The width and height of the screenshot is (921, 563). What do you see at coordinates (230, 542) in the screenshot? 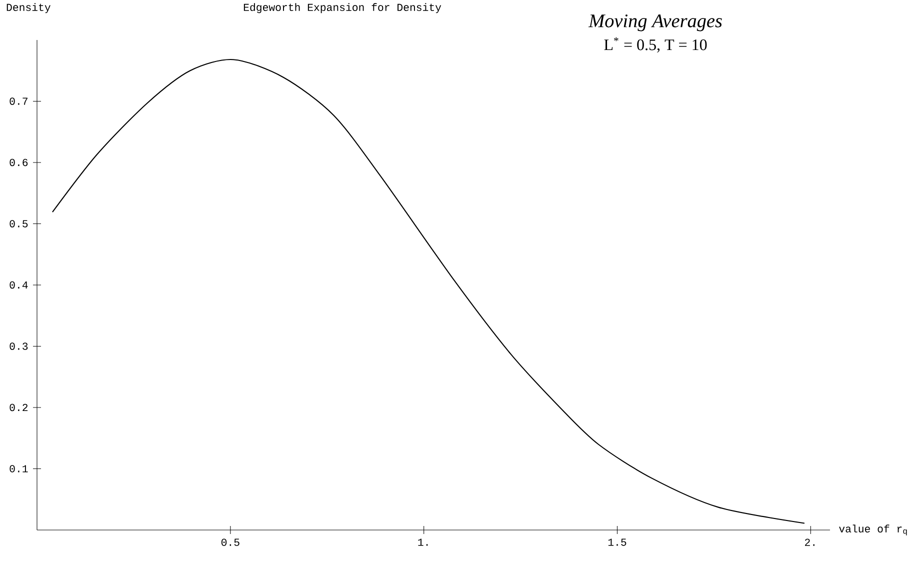
I see `x-tick-label: 0.5` at bounding box center [230, 542].